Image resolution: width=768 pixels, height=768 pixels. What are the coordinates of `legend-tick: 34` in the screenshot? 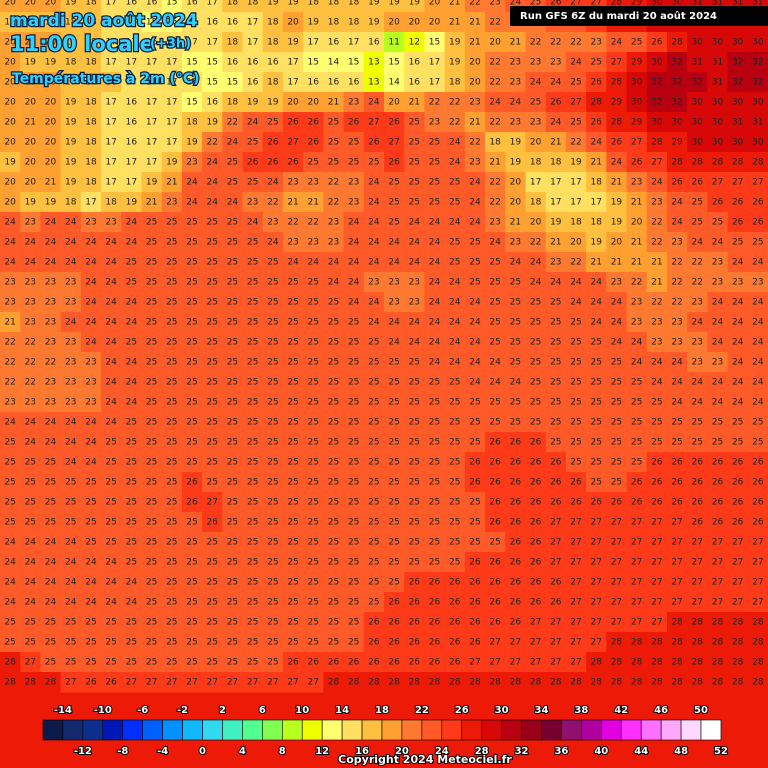 It's located at (542, 710).